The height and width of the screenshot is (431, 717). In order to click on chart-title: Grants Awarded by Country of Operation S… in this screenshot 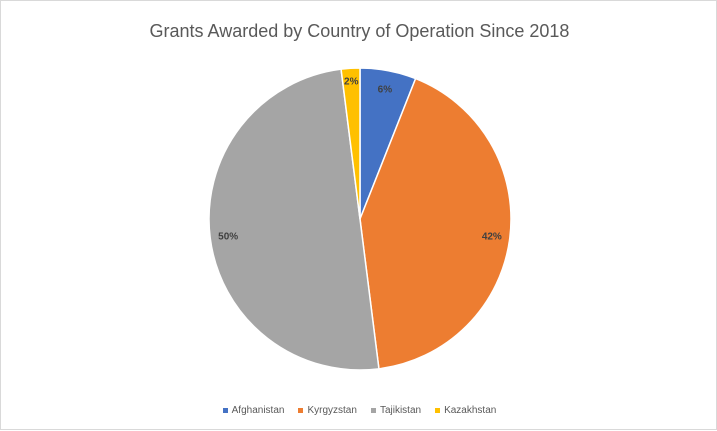, I will do `click(359, 31)`.